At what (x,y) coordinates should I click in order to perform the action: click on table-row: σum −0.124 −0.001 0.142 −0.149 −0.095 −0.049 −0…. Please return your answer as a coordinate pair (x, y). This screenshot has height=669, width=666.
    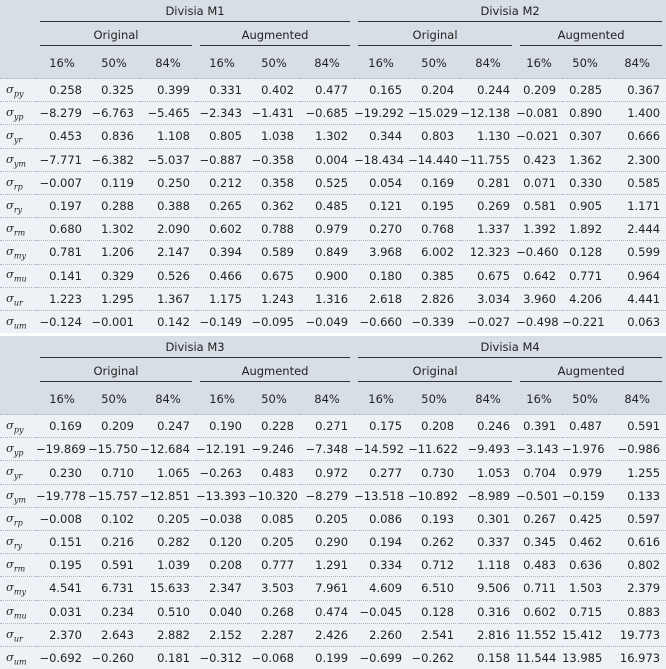
    Looking at the image, I should click on (333, 321).